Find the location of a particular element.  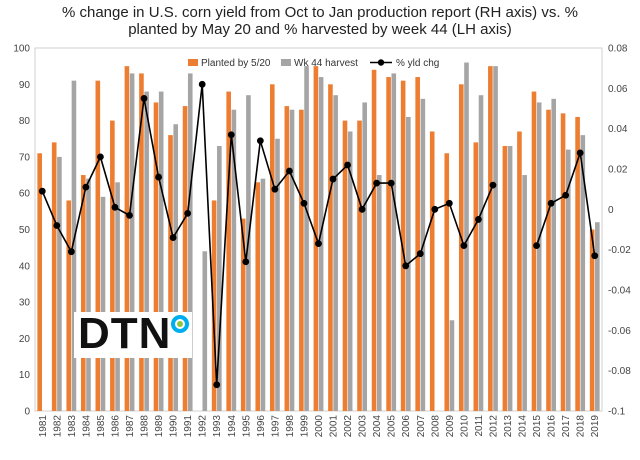

dtn-logo-wordmark: DTN is located at coordinates (125, 333).